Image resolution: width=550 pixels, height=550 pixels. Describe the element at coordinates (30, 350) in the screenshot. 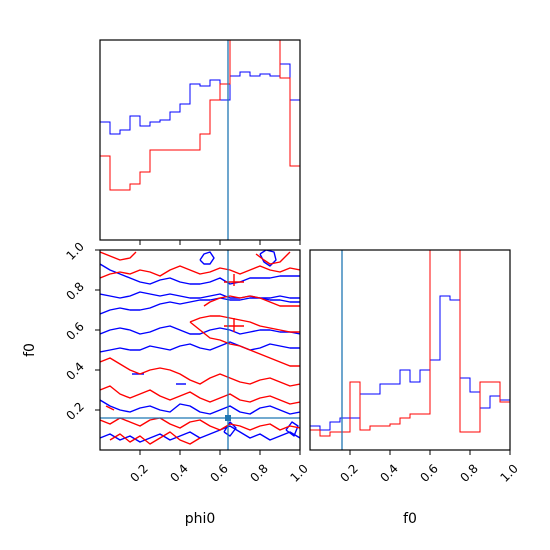

I see `ylabel-f0: f0` at that location.